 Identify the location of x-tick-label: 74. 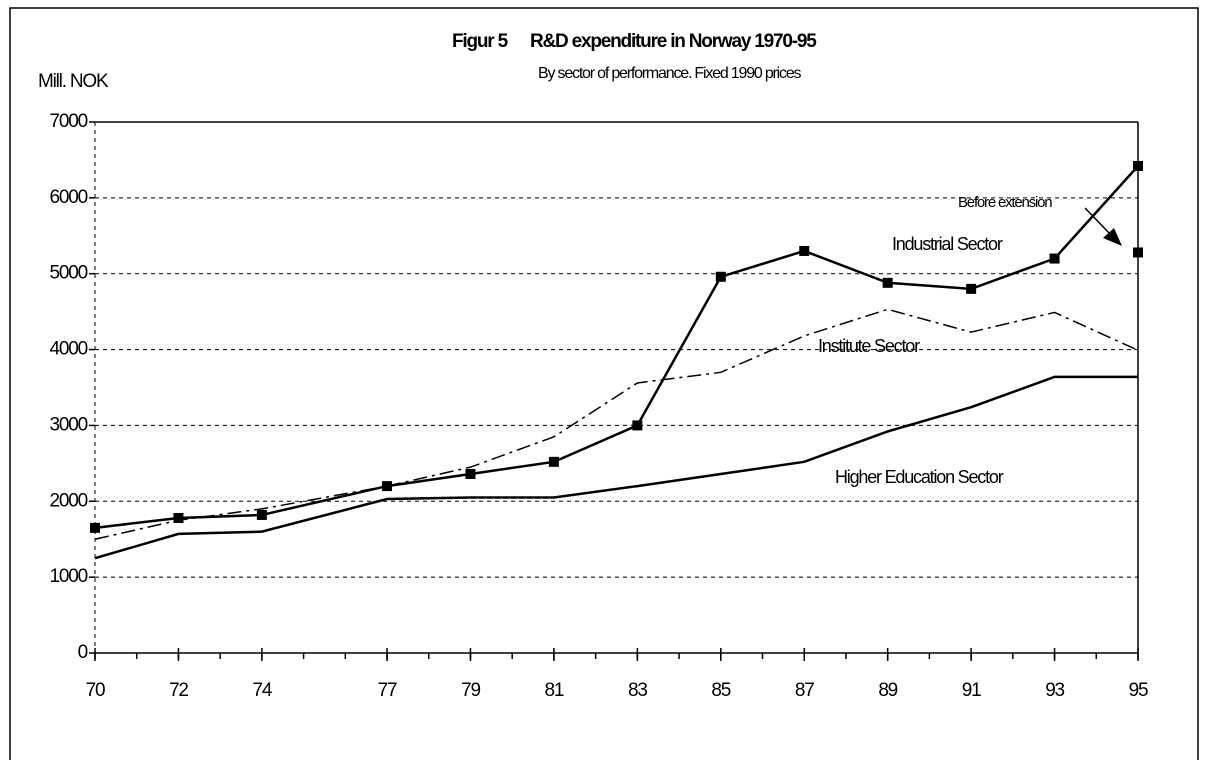
(263, 690).